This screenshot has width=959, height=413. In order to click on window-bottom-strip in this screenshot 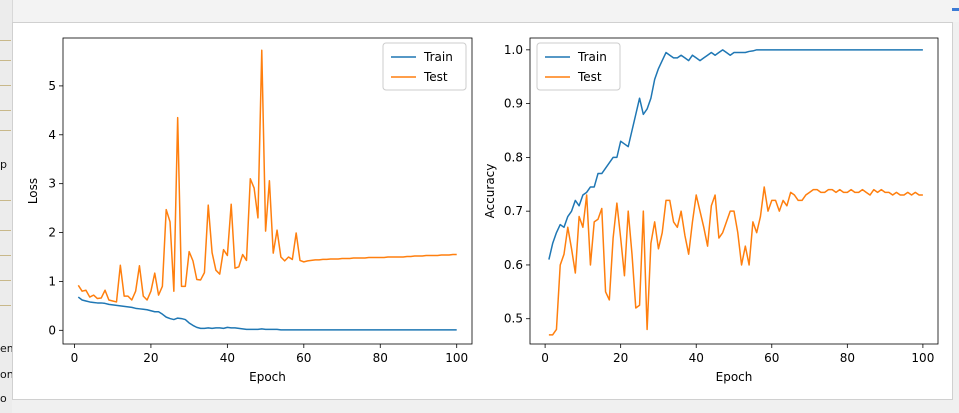, I will do `click(485, 406)`.